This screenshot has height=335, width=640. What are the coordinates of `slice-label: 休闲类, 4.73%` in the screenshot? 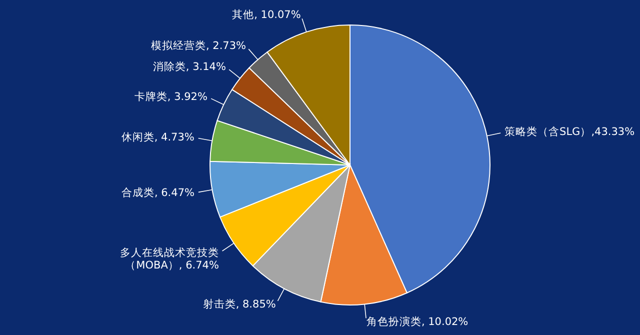 It's located at (157, 137).